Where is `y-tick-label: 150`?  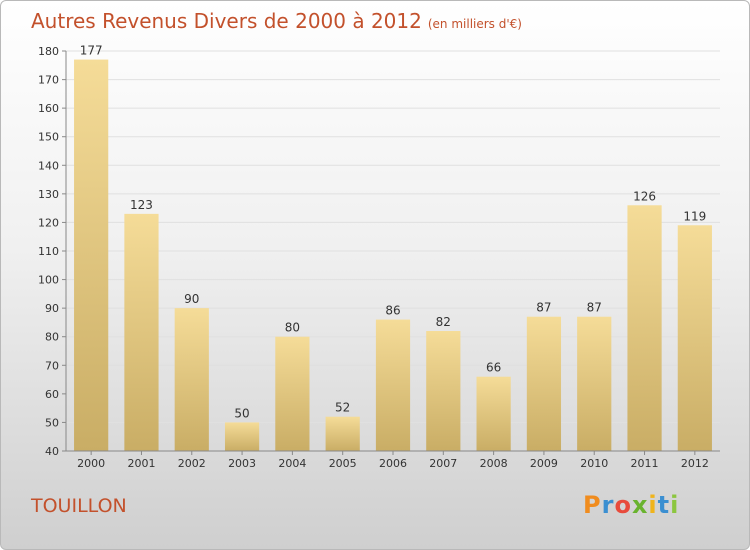
y-tick-label: 150 is located at coordinates (48, 137).